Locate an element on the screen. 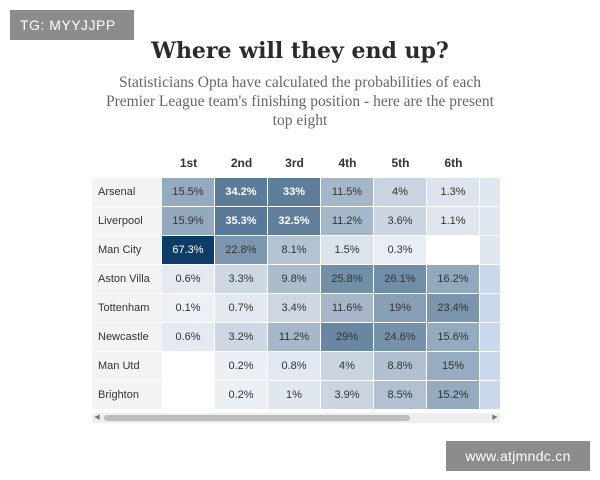  watermark-top-left: TG: MYYJJPP is located at coordinates (72, 25).